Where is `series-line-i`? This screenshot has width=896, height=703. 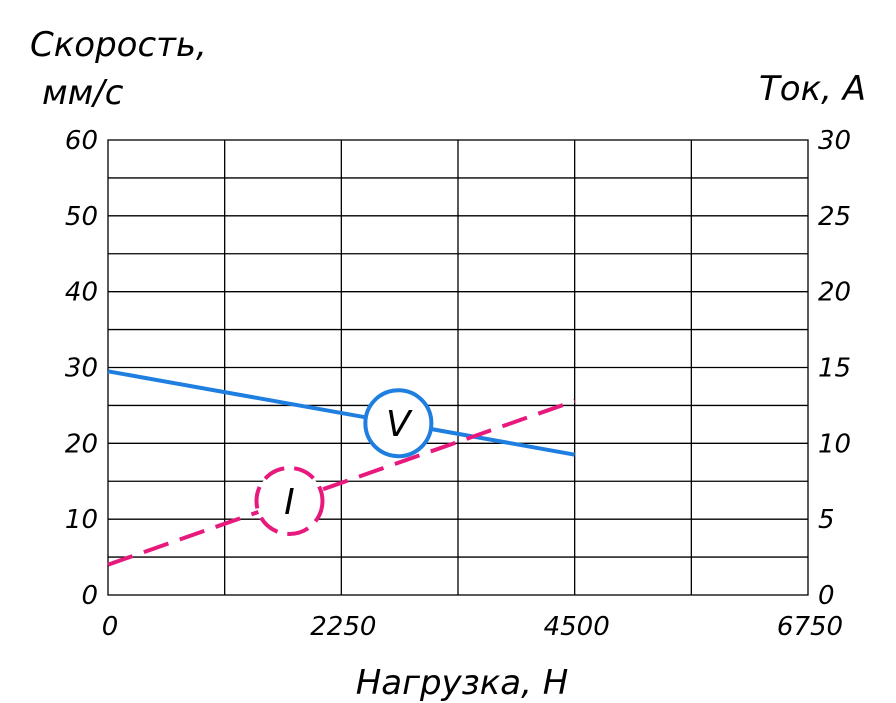 series-line-i is located at coordinates (341, 483).